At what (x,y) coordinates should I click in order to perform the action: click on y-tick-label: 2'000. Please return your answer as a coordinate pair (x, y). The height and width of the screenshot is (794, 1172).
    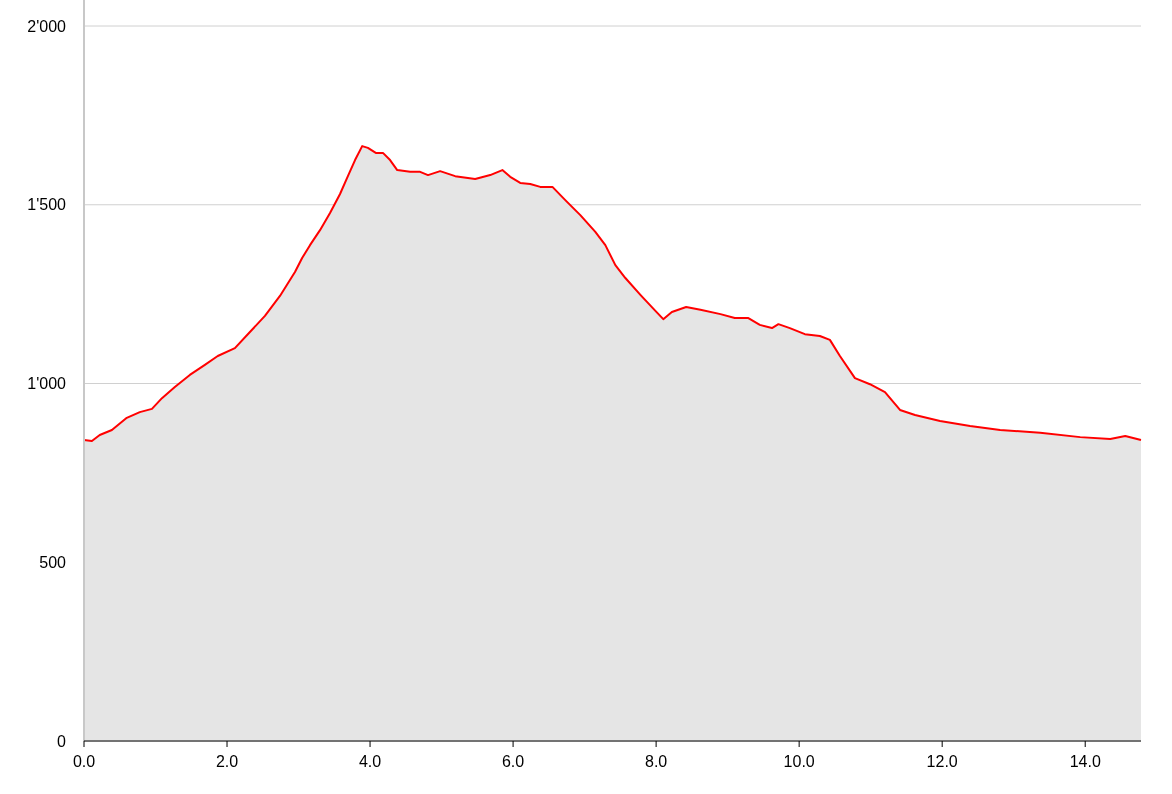
    Looking at the image, I should click on (47, 26).